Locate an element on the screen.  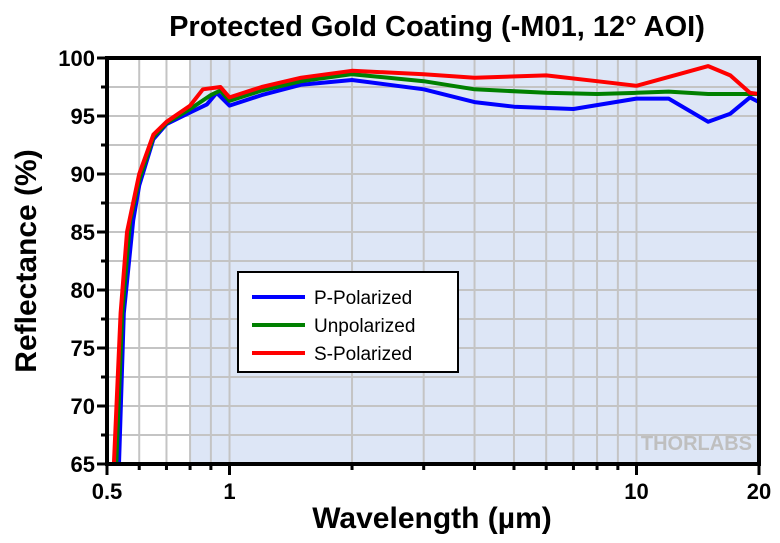
y-tick-label: 95 is located at coordinates (83, 116).